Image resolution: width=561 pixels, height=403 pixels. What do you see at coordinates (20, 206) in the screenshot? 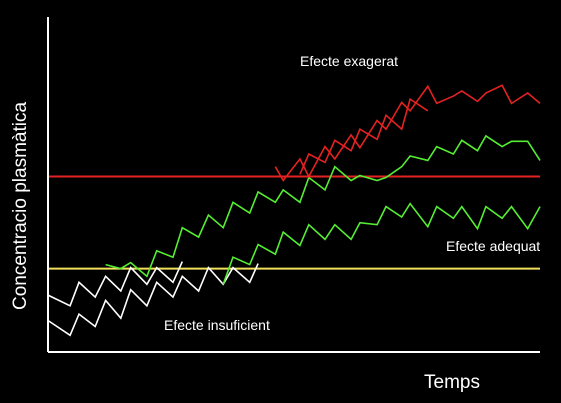
I see `y-axis-label: Concentracio plasmàtica` at bounding box center [20, 206].